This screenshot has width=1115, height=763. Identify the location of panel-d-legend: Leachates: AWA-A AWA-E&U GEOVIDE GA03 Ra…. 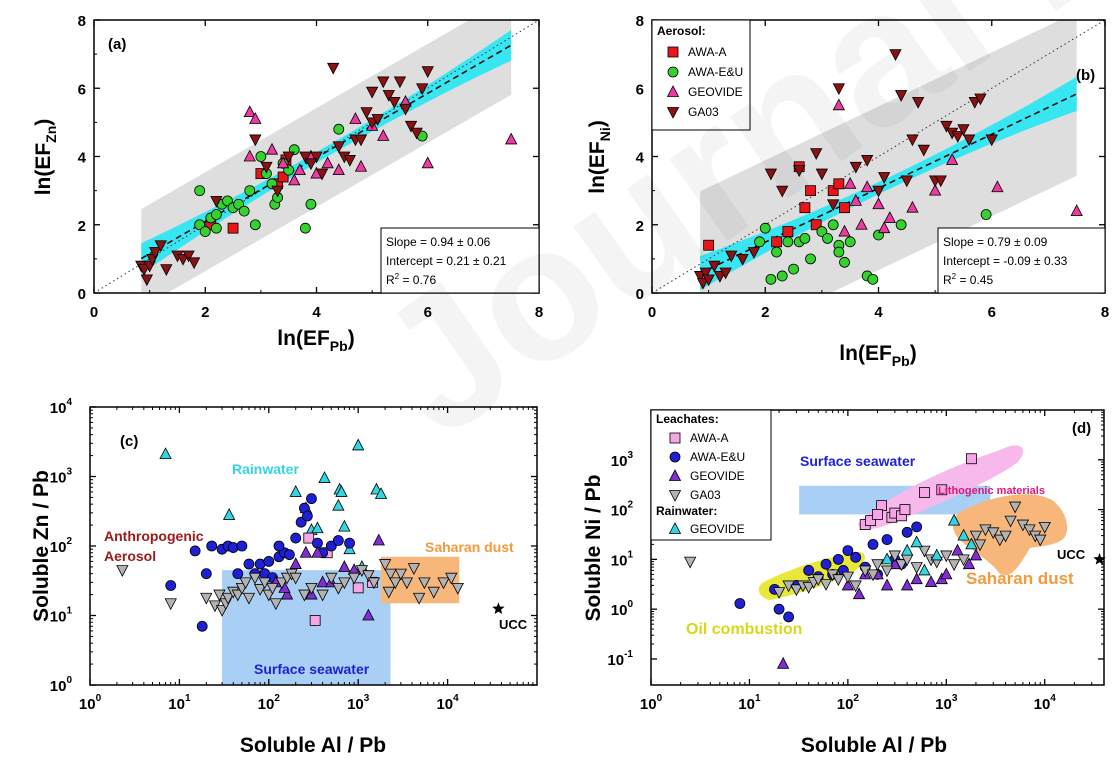
(711, 475).